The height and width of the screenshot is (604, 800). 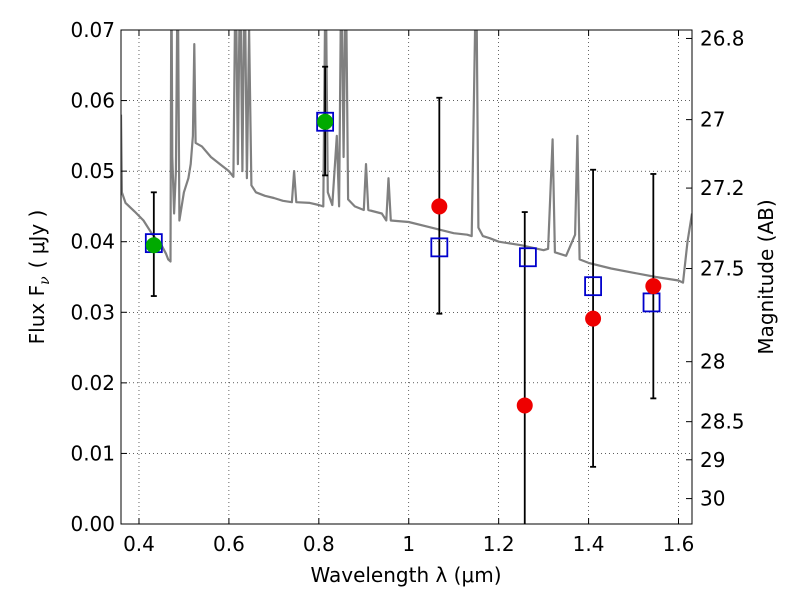 What do you see at coordinates (139, 544) in the screenshot?
I see `x-tick-label: 0.4` at bounding box center [139, 544].